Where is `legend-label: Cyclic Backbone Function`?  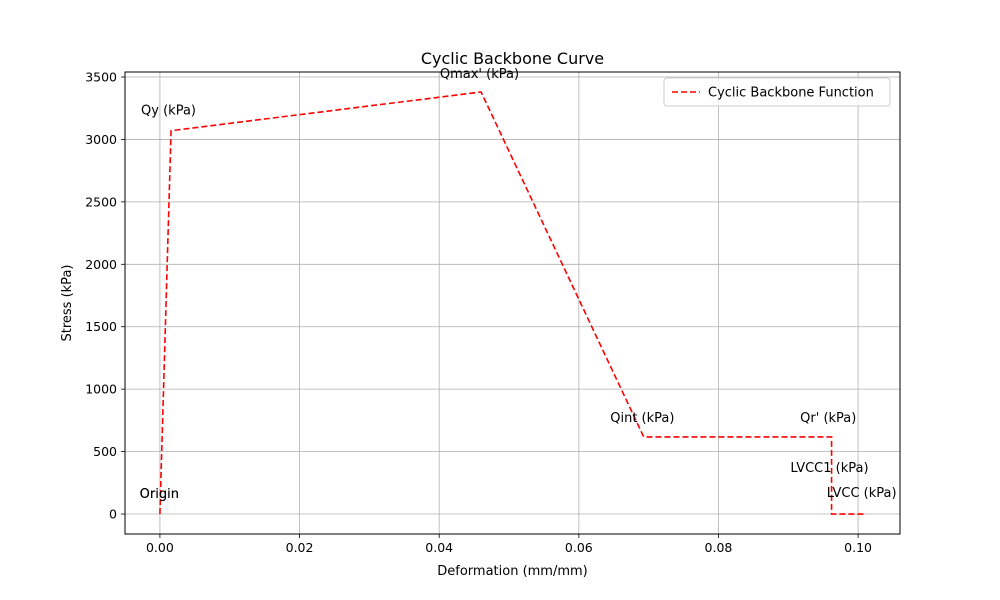 legend-label: Cyclic Backbone Function is located at coordinates (791, 93).